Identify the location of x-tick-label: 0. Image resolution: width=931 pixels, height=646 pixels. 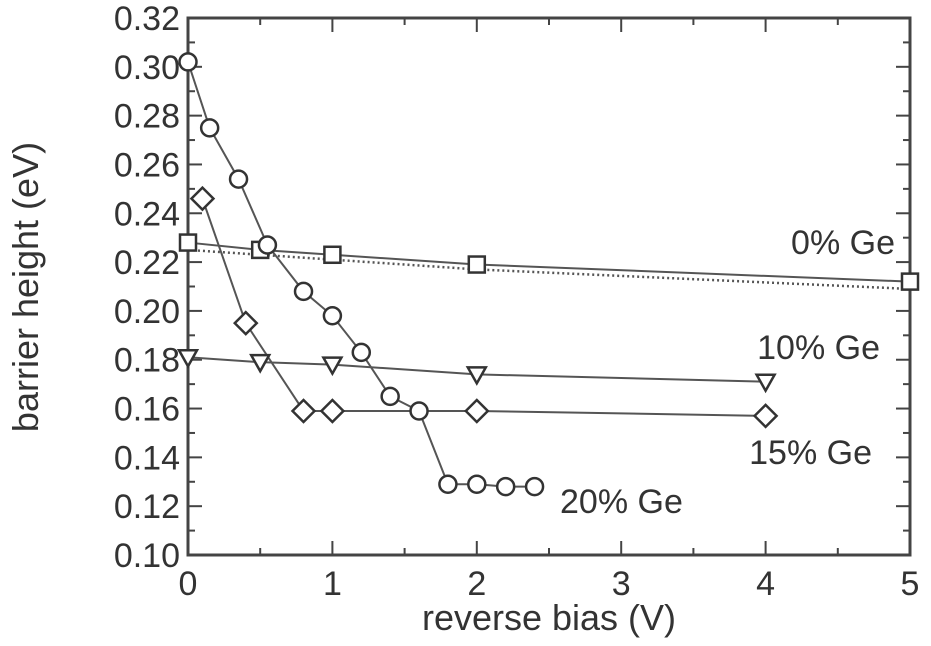
(188, 584).